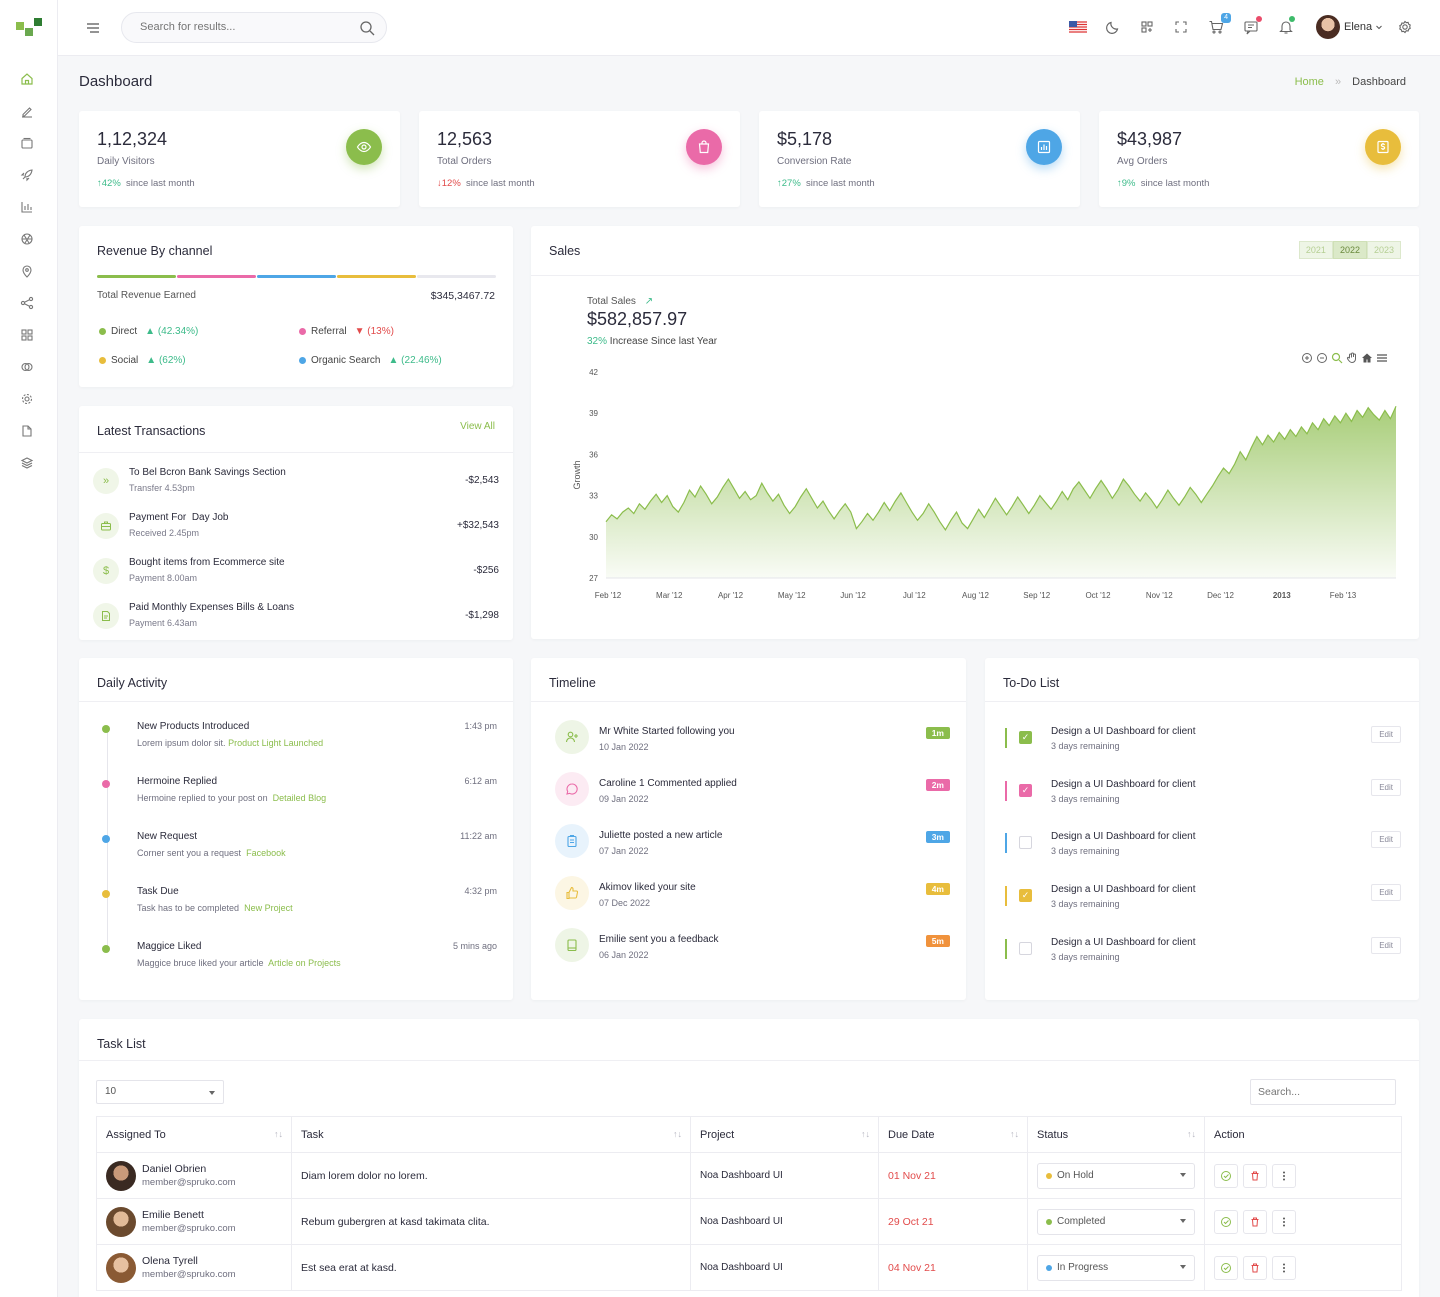 Image resolution: width=1440 pixels, height=1297 pixels. Describe the element at coordinates (27, 175) in the screenshot. I see `rocket-icon` at that location.